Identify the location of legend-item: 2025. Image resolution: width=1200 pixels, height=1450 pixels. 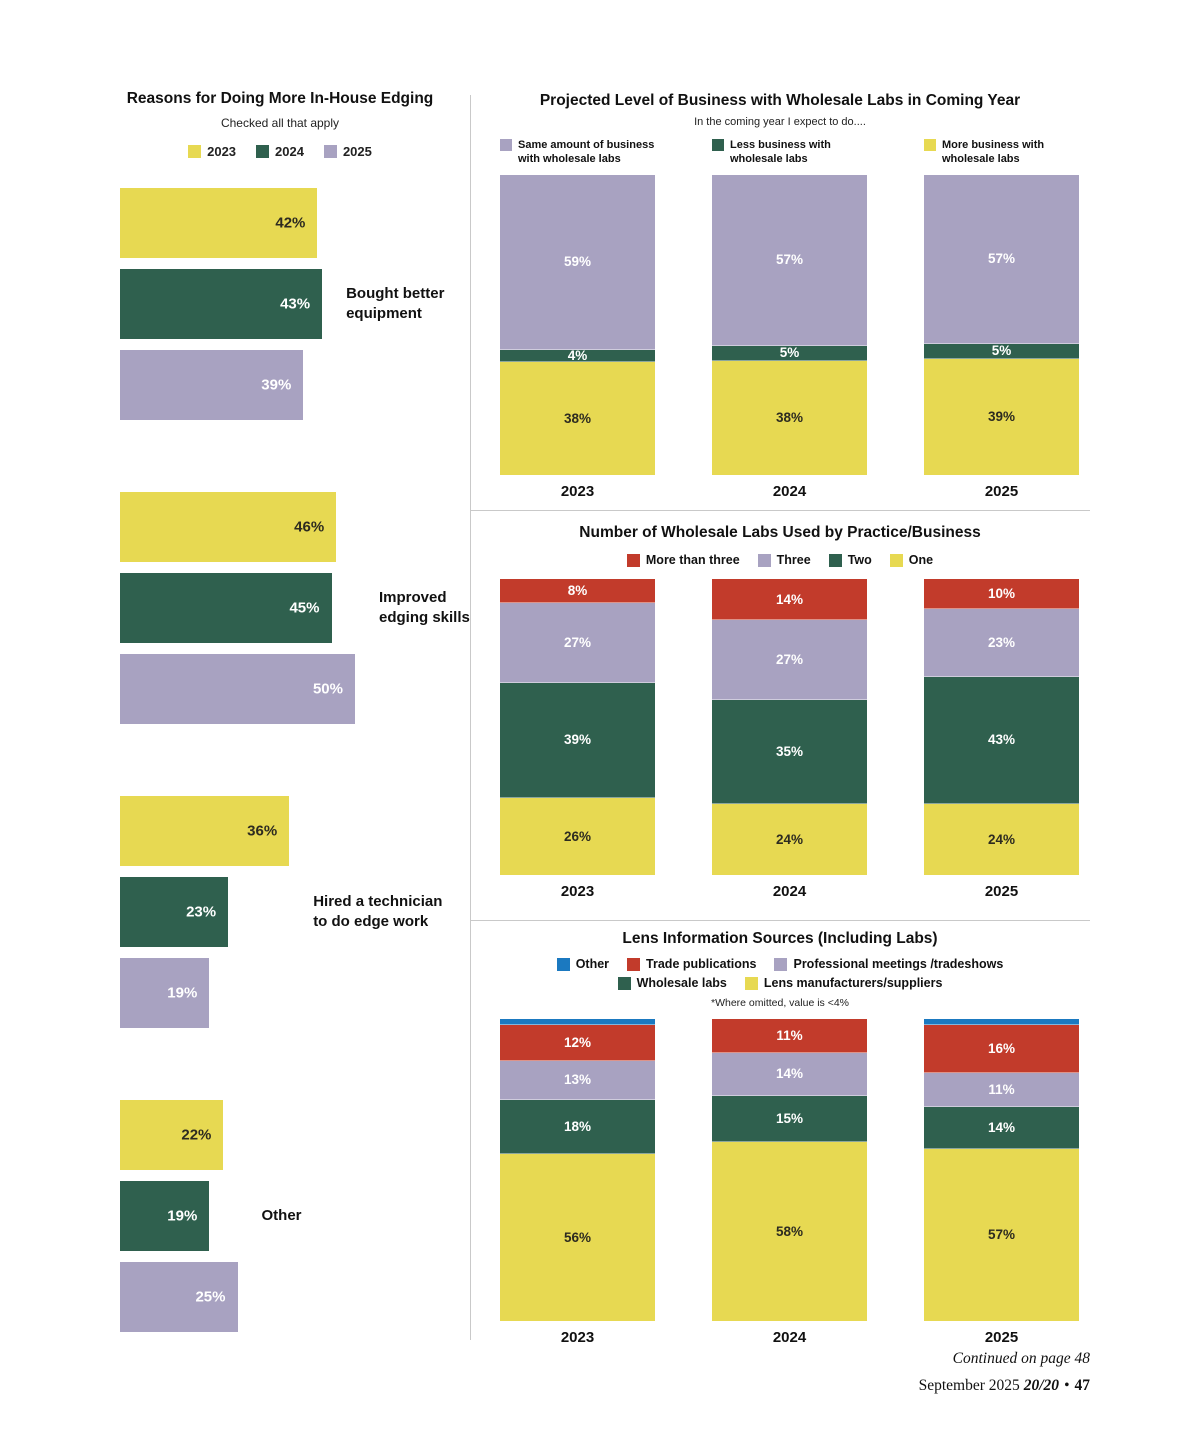
(347, 151).